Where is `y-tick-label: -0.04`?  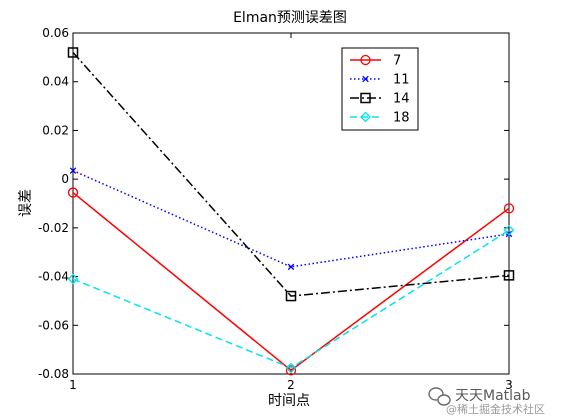 y-tick-label: -0.04 is located at coordinates (53, 277).